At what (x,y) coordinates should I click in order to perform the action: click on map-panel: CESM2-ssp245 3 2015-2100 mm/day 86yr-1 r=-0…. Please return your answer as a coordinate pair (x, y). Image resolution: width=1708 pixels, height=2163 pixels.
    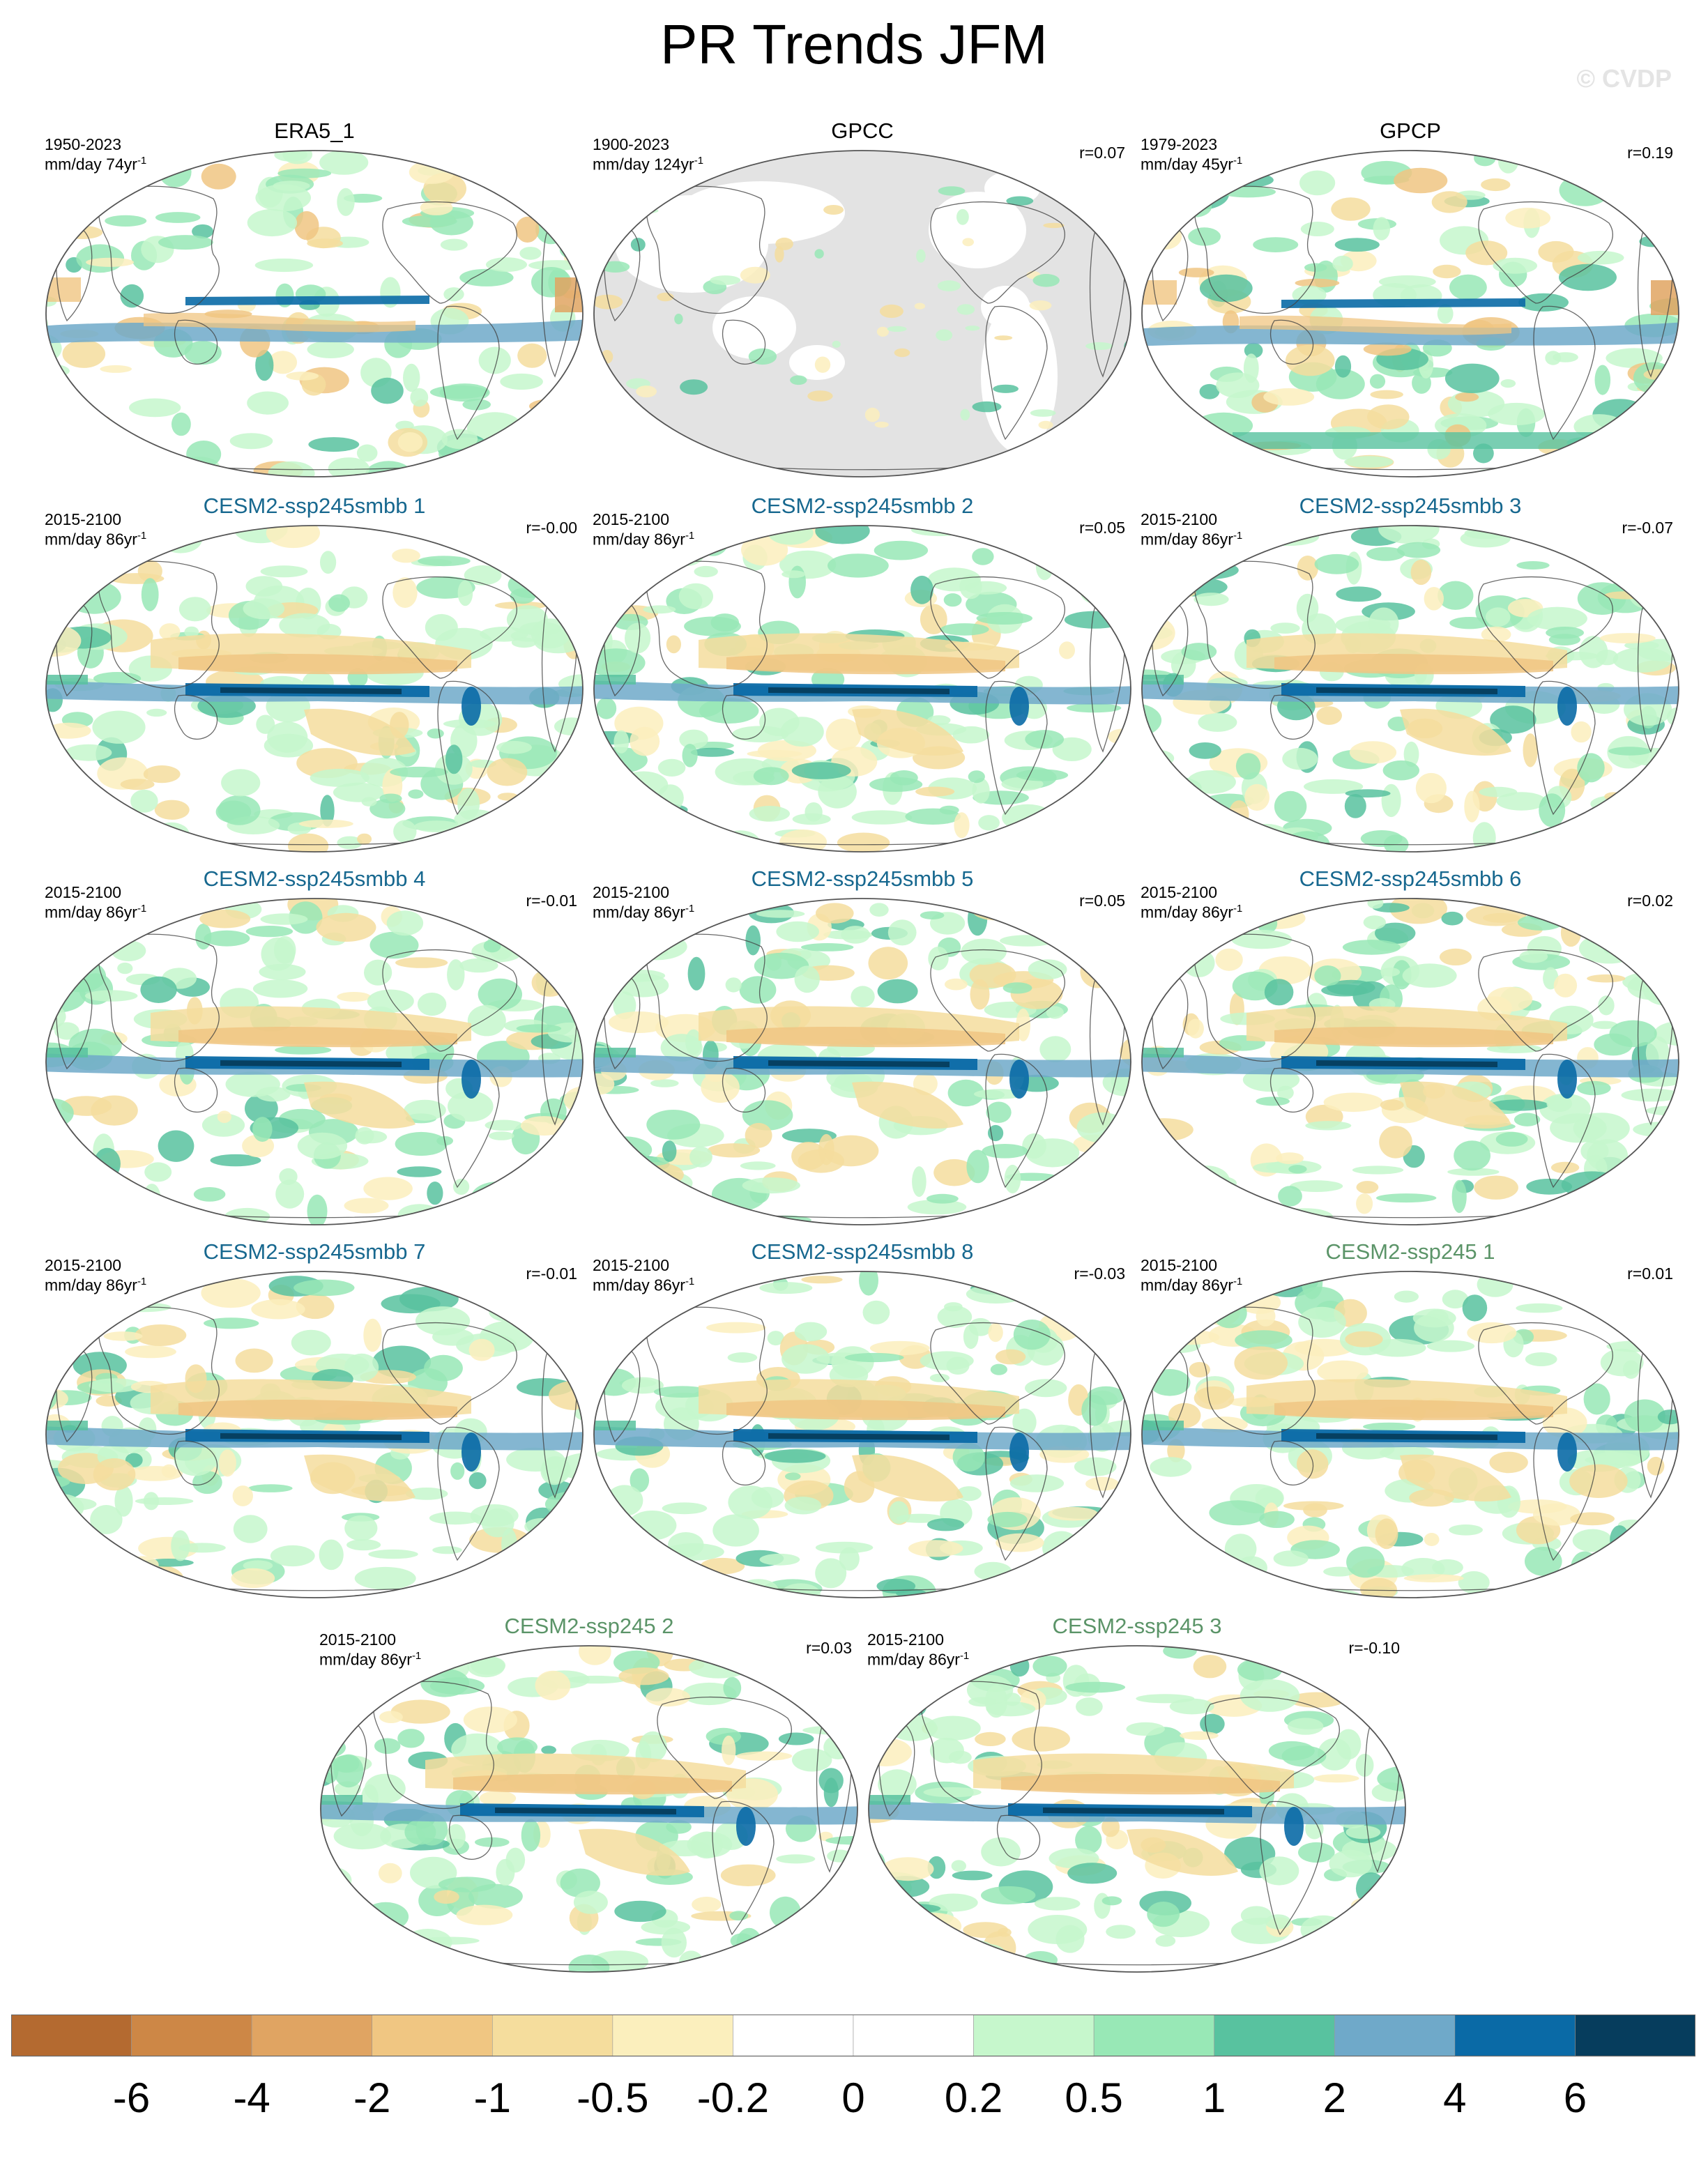
    Looking at the image, I should click on (1137, 1795).